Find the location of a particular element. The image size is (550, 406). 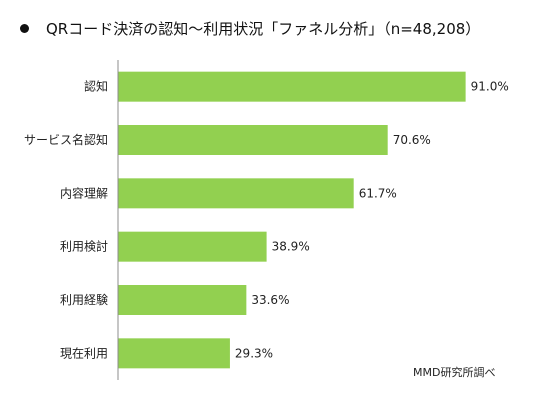

category-label: 利用検討 is located at coordinates (84, 246).